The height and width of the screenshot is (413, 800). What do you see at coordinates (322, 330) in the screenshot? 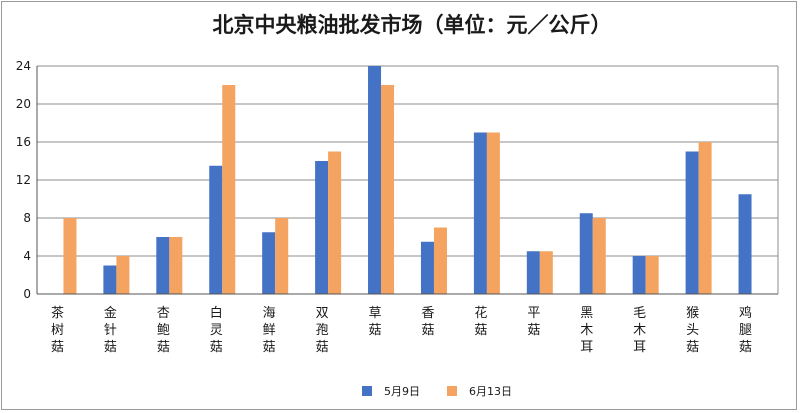
I see `x-category-label: 双孢菇` at bounding box center [322, 330].